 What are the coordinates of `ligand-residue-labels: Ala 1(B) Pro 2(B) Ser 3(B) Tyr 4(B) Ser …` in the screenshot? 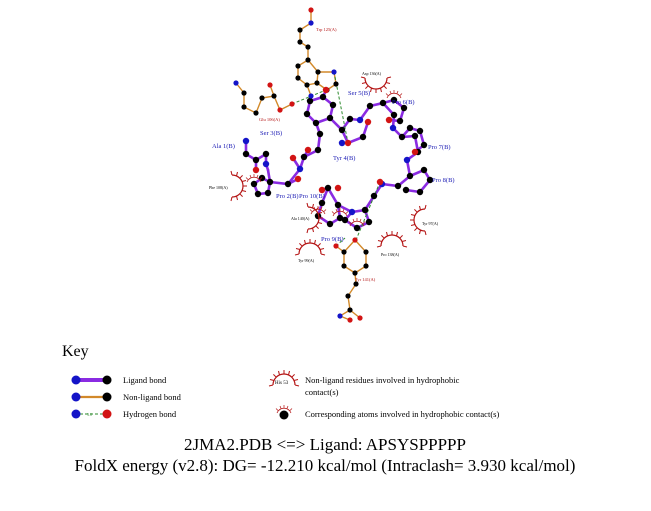 It's located at (333, 166).